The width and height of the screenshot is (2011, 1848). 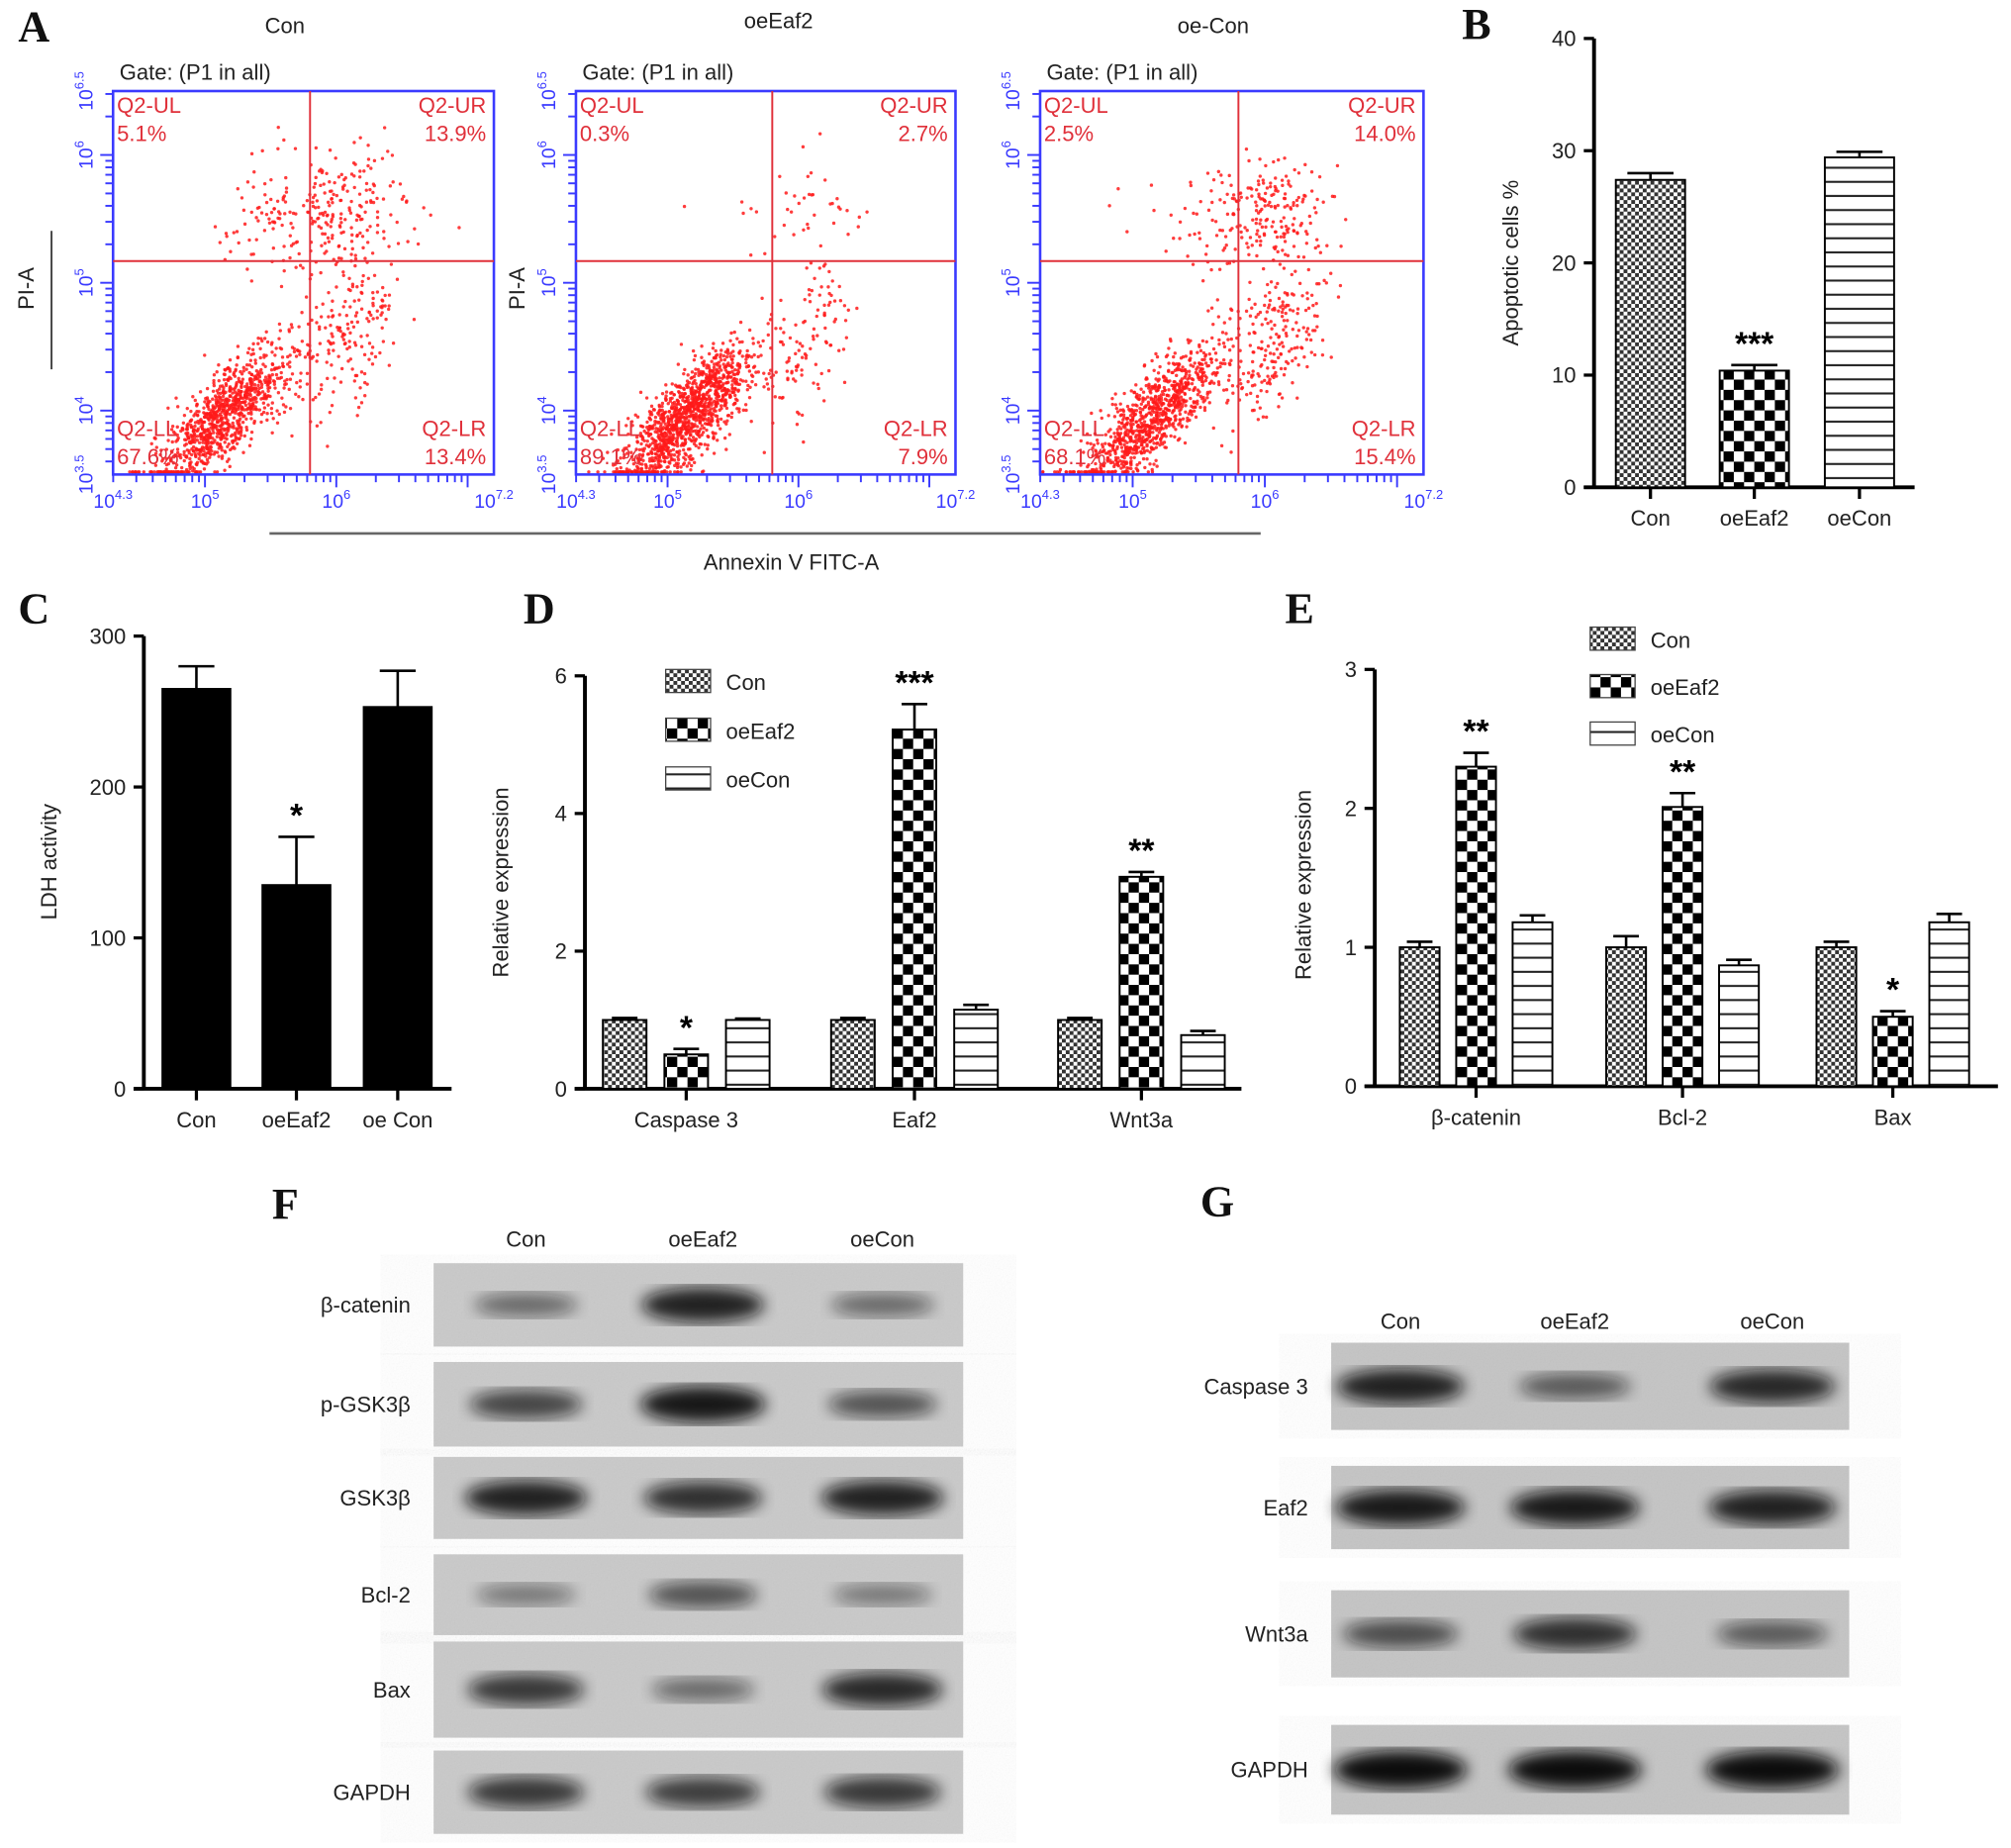 What do you see at coordinates (1893, 1052) in the screenshot?
I see `bar-oeeaf2` at bounding box center [1893, 1052].